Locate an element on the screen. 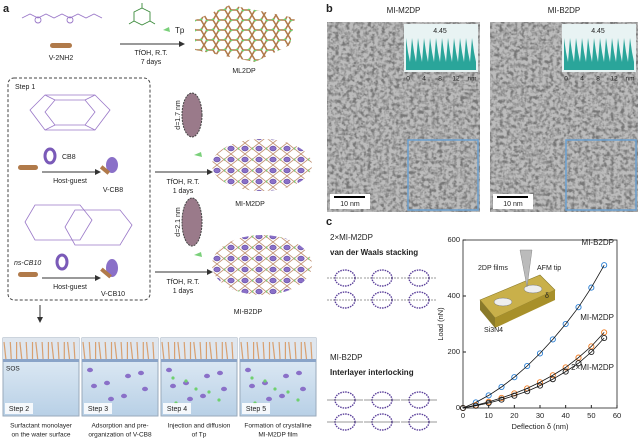 The height and width of the screenshot is (447, 640). profile-tick: 4 is located at coordinates (582, 79).